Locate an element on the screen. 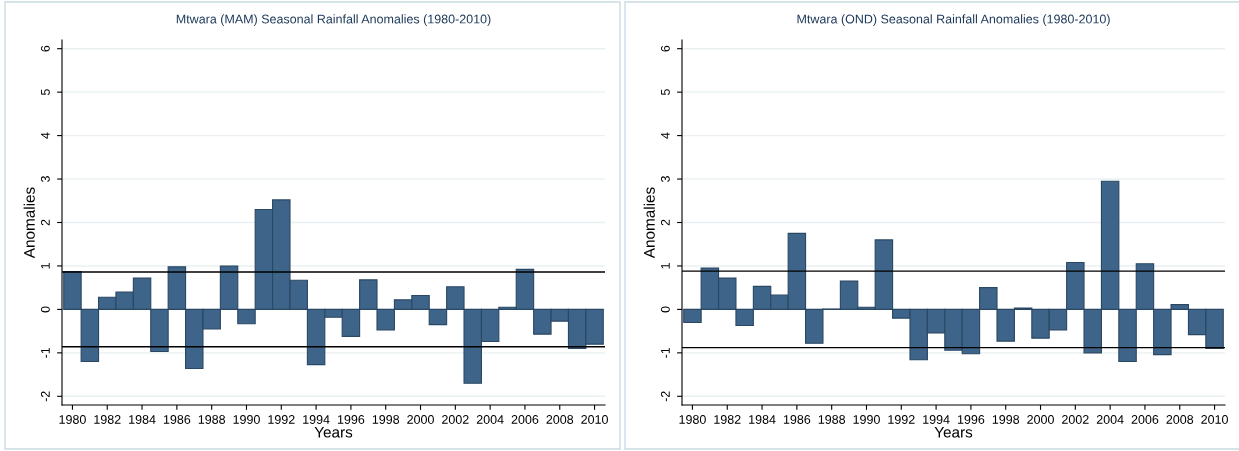 This screenshot has width=1239, height=451. chart-title: Mtwara (MAM) Seasonal Rainfall Anomalies (1980-2010) is located at coordinates (333, 20).